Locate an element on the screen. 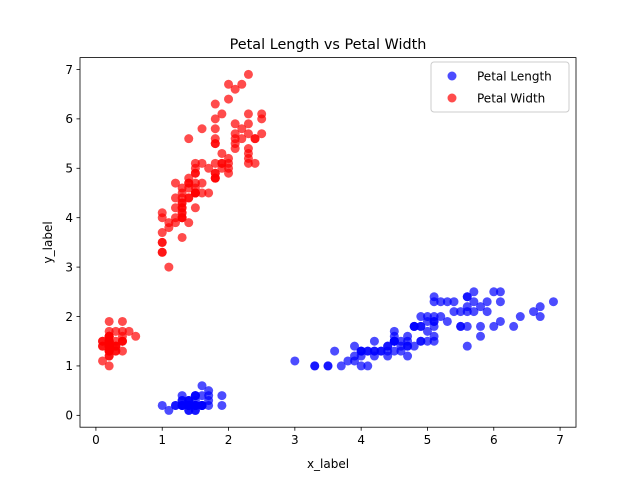  legend-marker-petal-length is located at coordinates (452, 76).